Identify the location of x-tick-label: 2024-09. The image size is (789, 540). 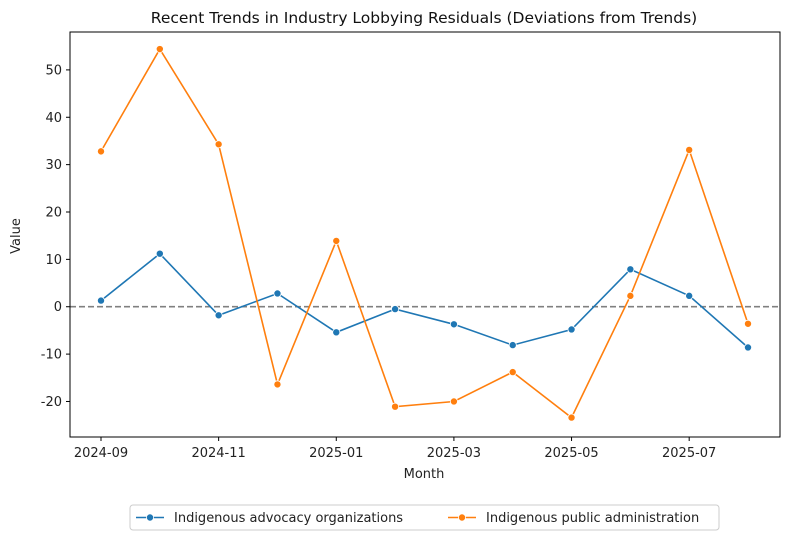
(101, 453).